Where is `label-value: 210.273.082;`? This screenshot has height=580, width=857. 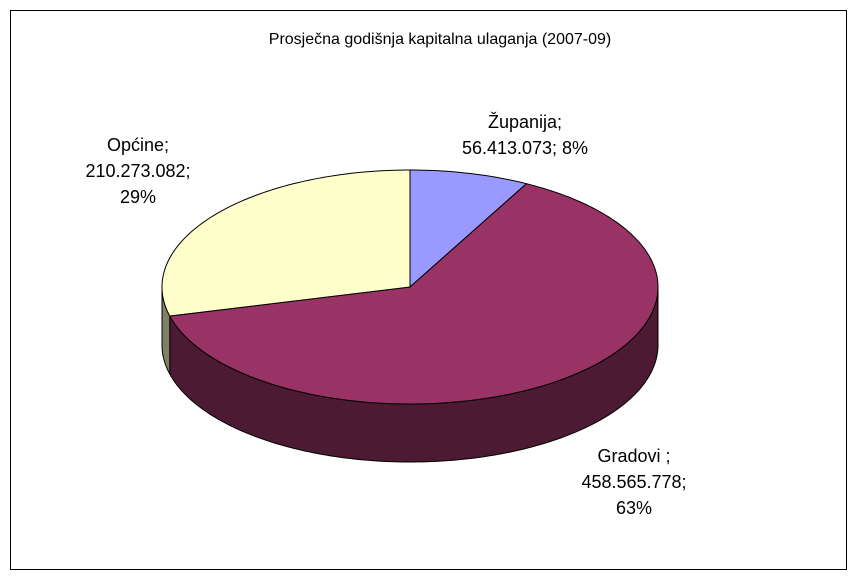 label-value: 210.273.082; is located at coordinates (137, 171).